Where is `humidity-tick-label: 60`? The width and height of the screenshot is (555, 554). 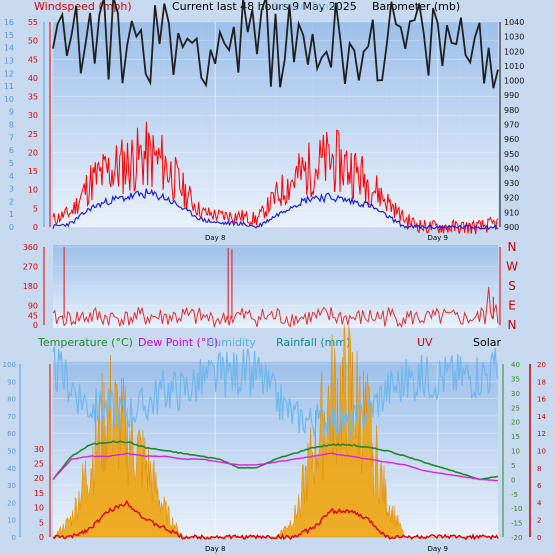 humidity-tick-label: 60 is located at coordinates (11, 434).